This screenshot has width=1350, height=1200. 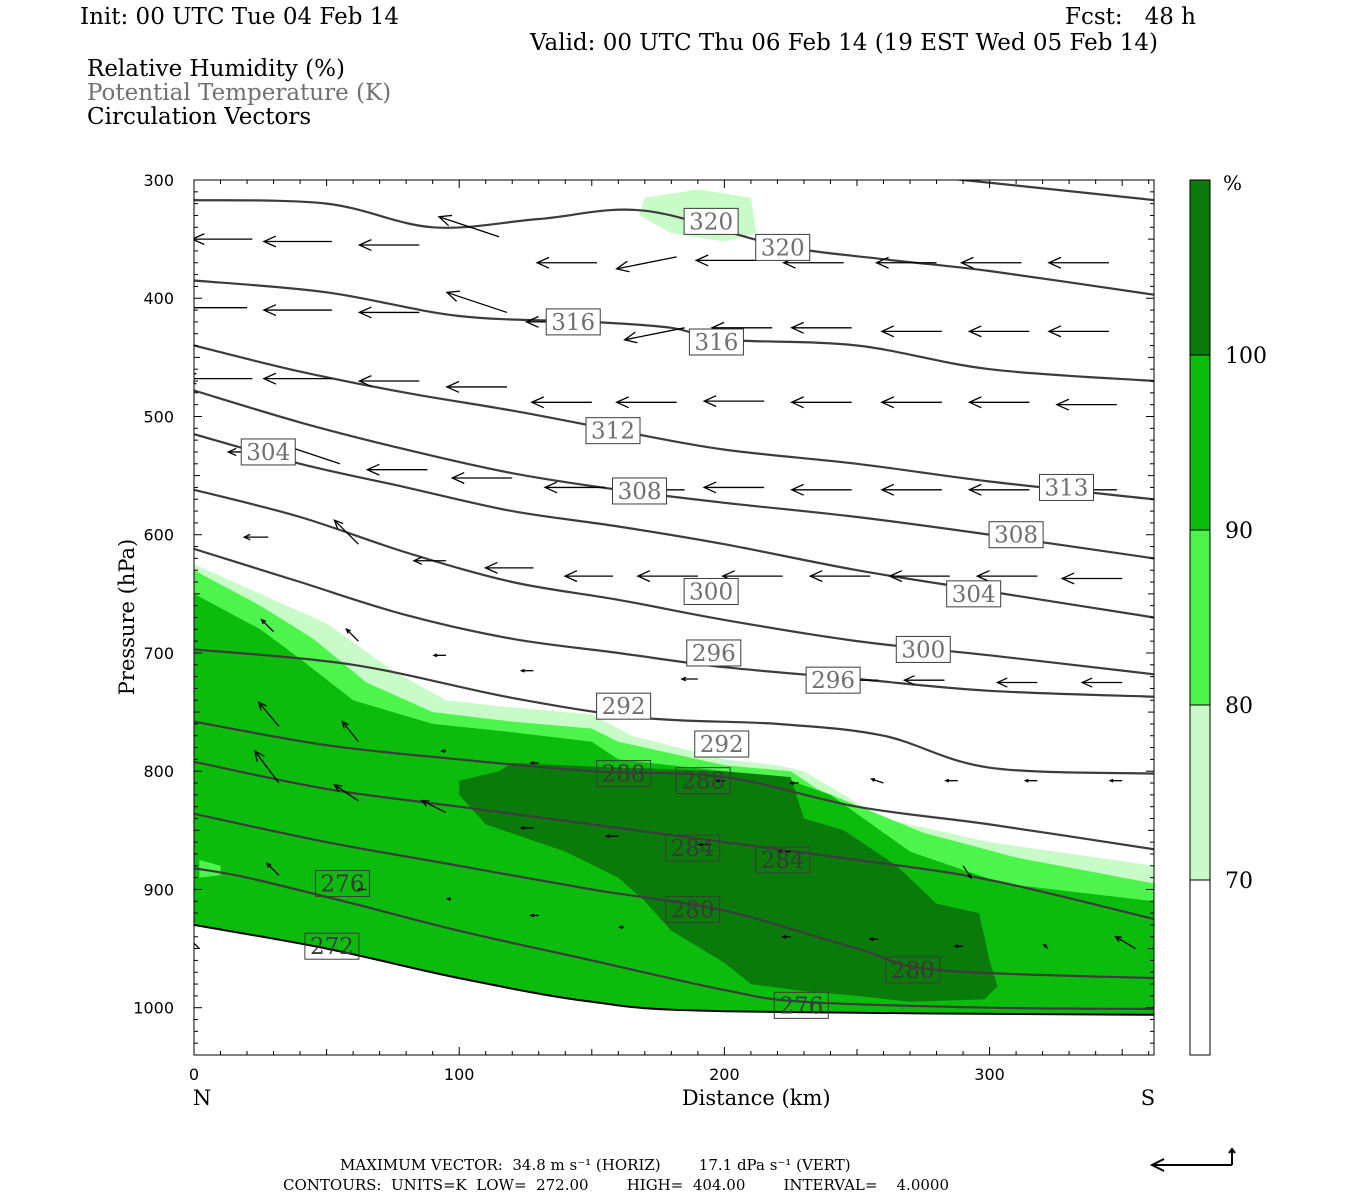 What do you see at coordinates (239, 93) in the screenshot?
I see `legend-theta: Potential Temperature (K)` at bounding box center [239, 93].